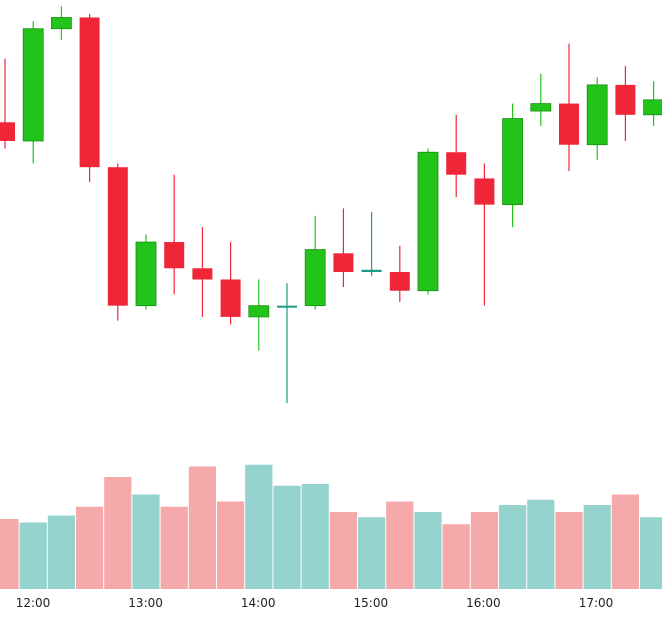 This screenshot has height=624, width=662. Describe the element at coordinates (258, 603) in the screenshot. I see `x-tick-label: 14:00` at that location.